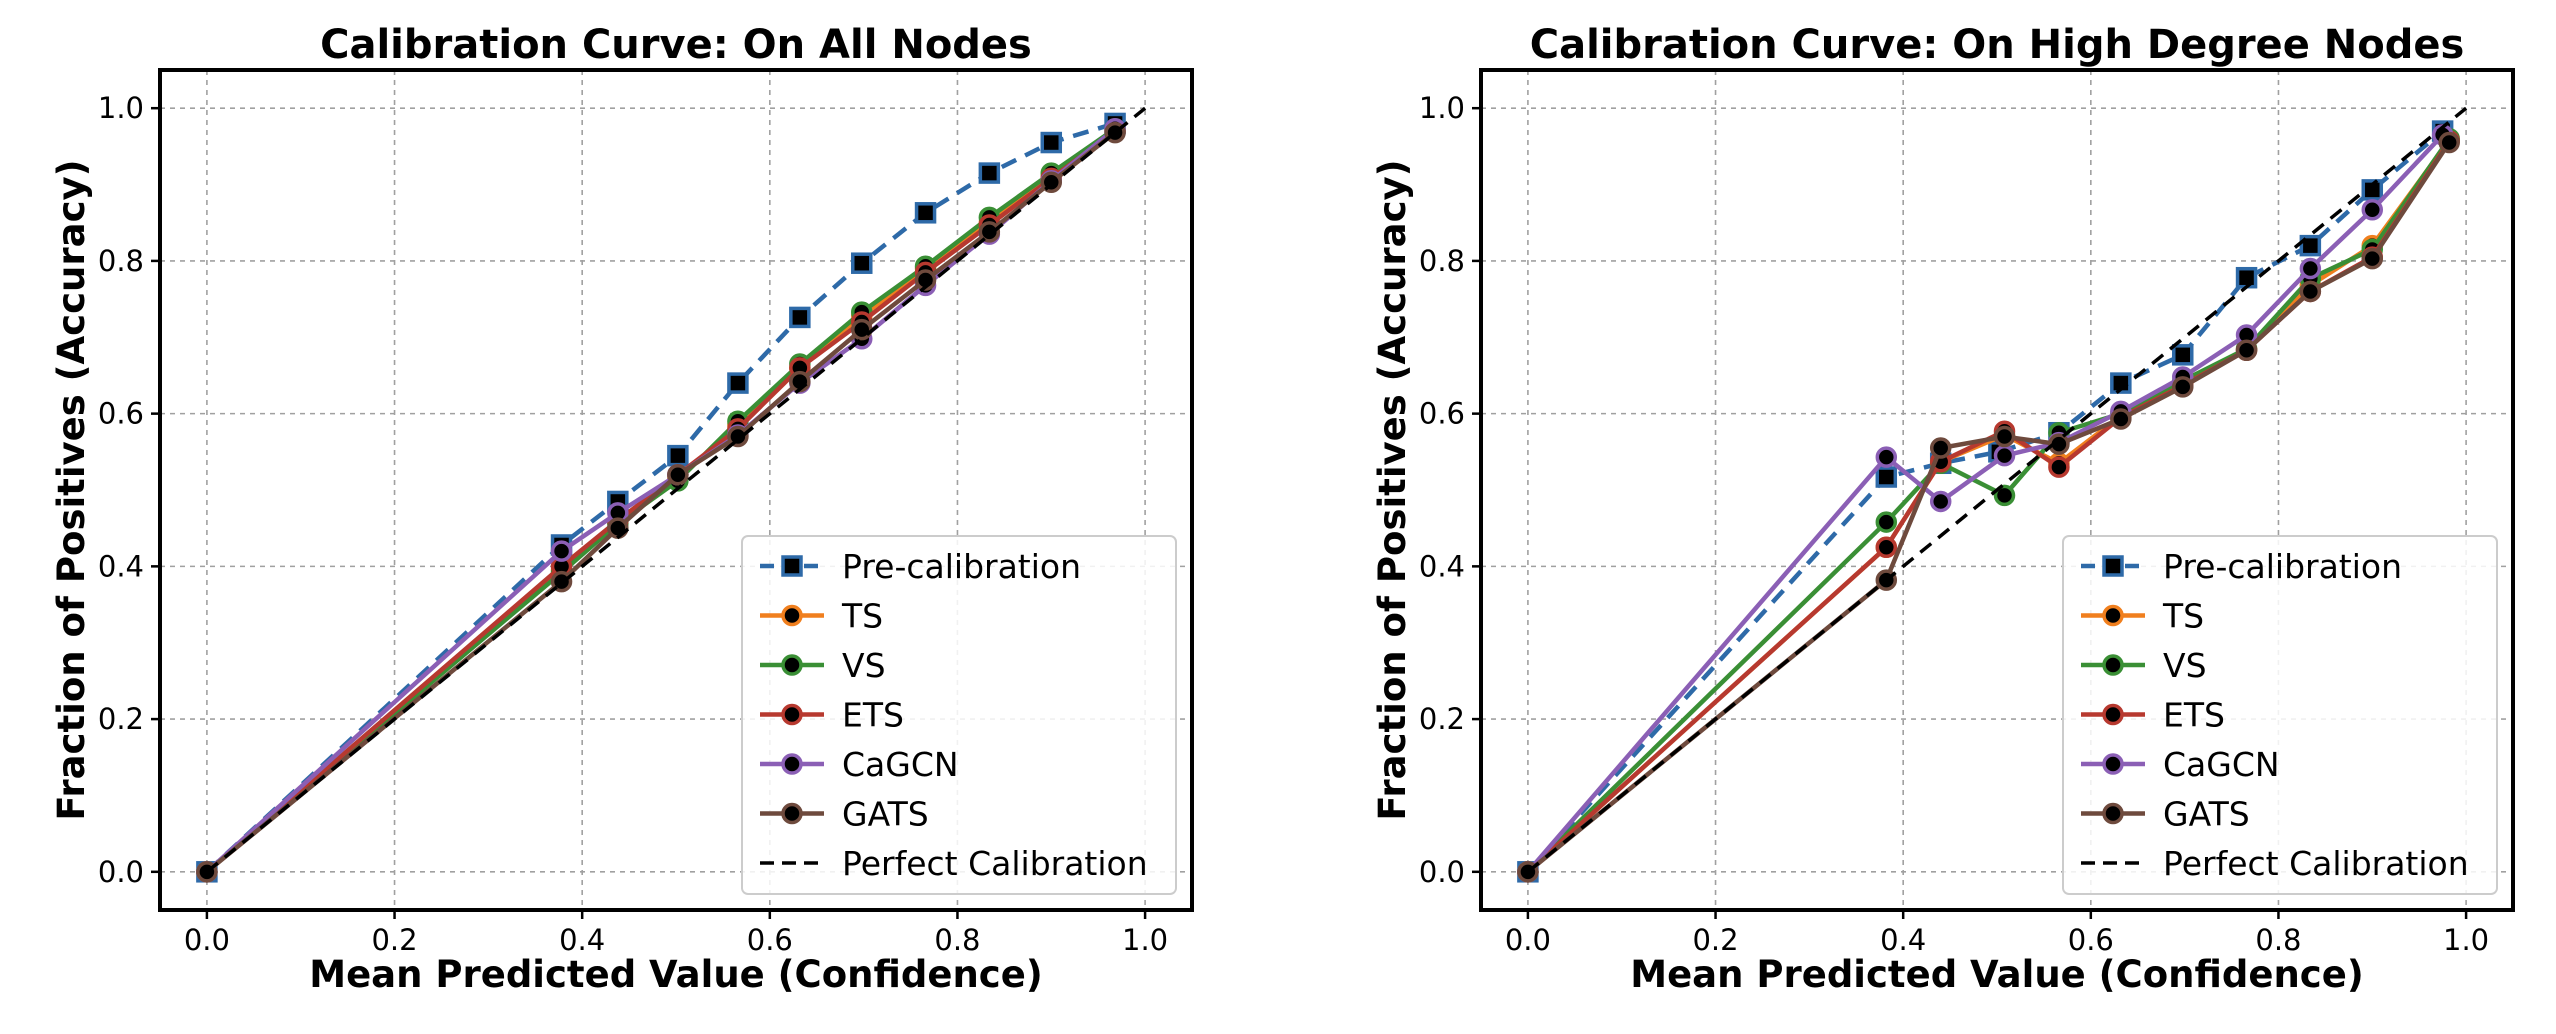 Image resolution: width=2556 pixels, height=1034 pixels. Describe the element at coordinates (900, 764) in the screenshot. I see `legend-label: CaGCN` at that location.